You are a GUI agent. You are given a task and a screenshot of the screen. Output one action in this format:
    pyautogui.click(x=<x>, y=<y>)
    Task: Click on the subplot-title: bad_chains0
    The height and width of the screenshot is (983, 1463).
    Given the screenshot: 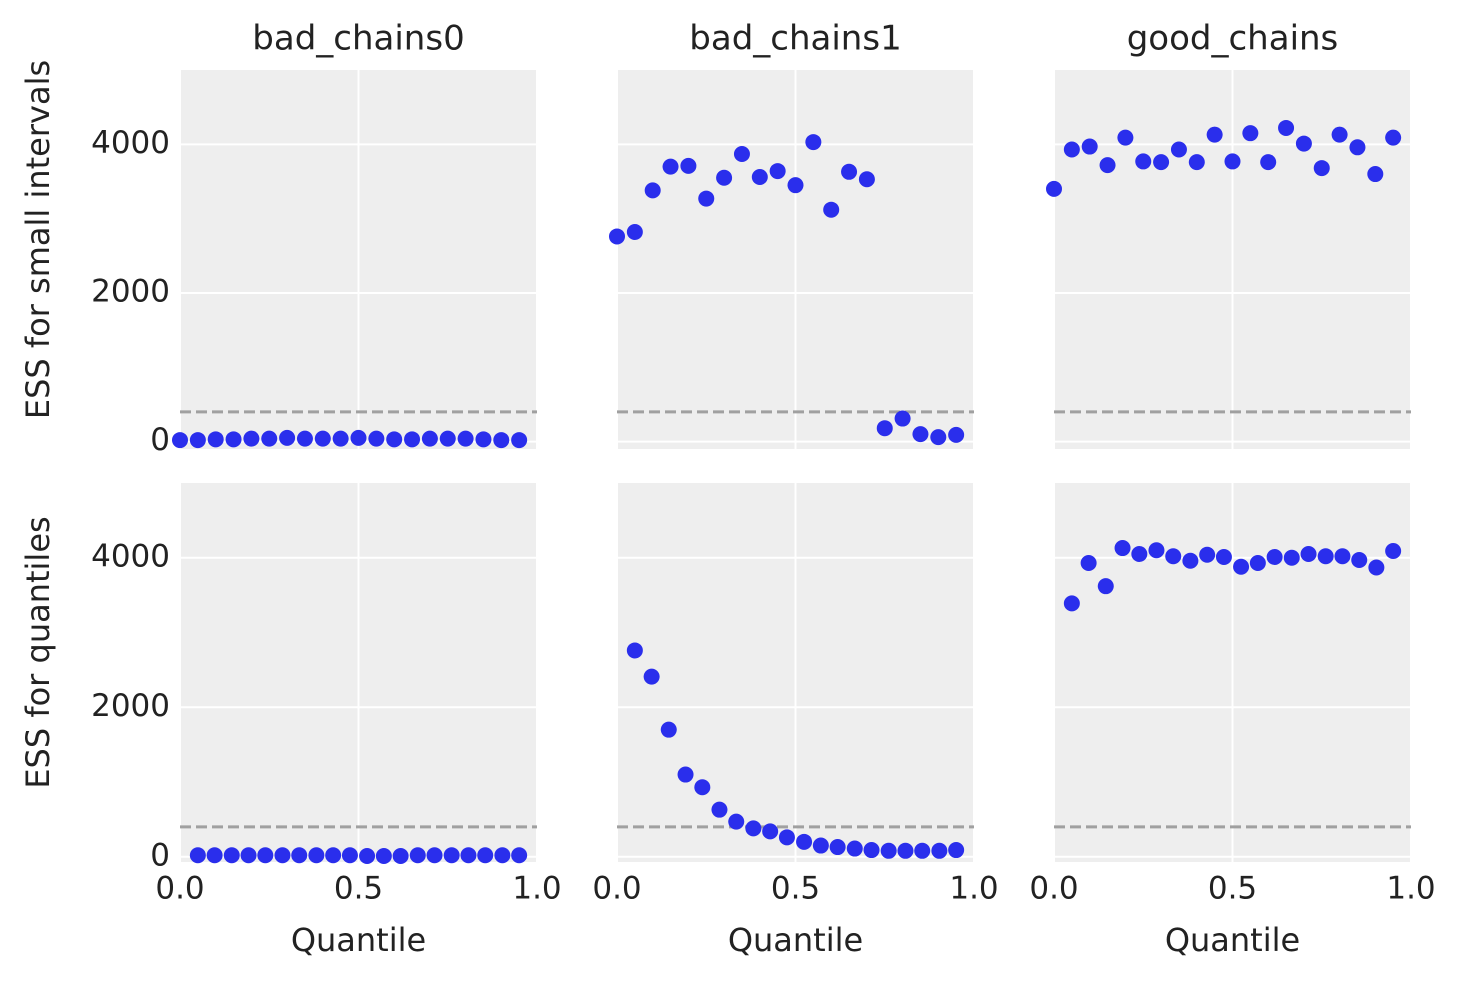 What is the action you would take?
    pyautogui.click(x=358, y=39)
    